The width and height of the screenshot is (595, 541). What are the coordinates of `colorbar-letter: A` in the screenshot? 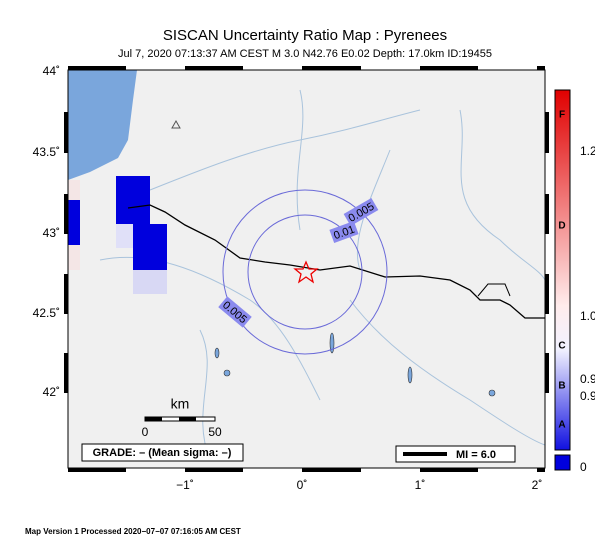 It's located at (561, 425).